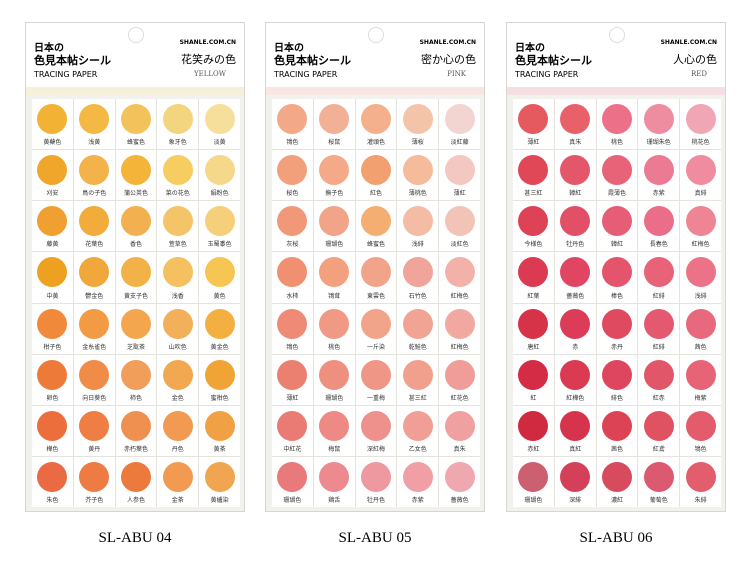  What do you see at coordinates (177, 500) in the screenshot?
I see `color-name: 金茶` at bounding box center [177, 500].